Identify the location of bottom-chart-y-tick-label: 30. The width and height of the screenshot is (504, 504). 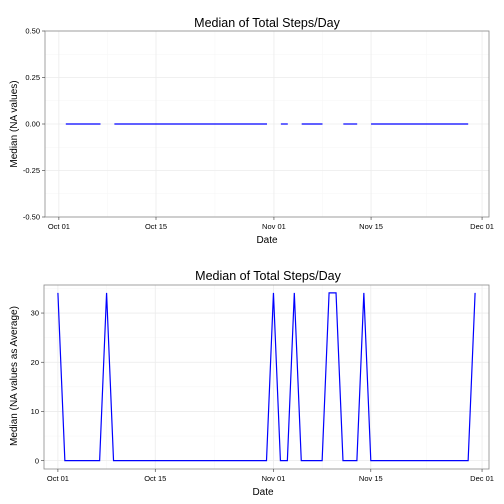
(35, 313).